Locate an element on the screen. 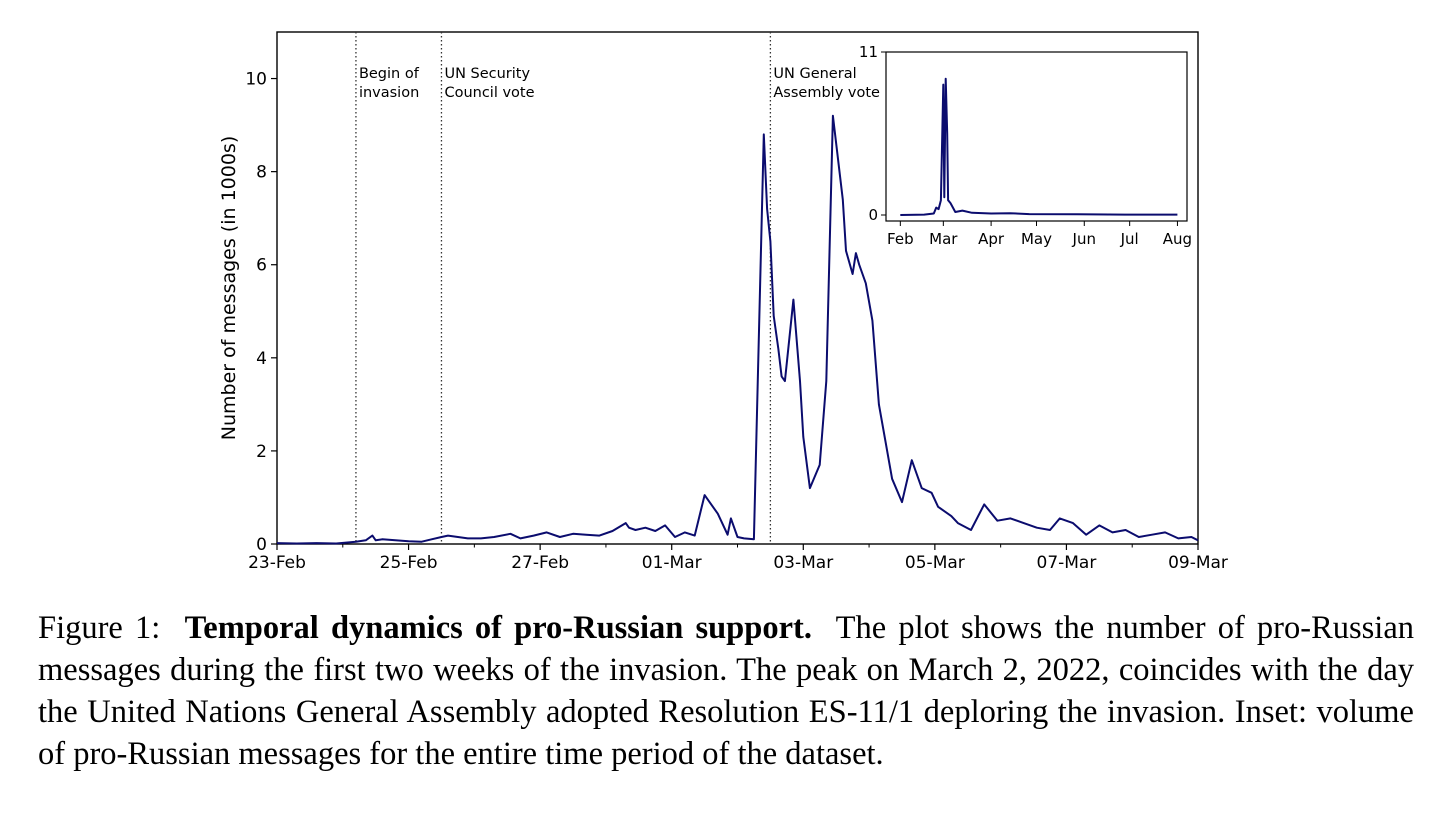 The width and height of the screenshot is (1452, 816). x-tick-label: 07-Mar is located at coordinates (1067, 563).